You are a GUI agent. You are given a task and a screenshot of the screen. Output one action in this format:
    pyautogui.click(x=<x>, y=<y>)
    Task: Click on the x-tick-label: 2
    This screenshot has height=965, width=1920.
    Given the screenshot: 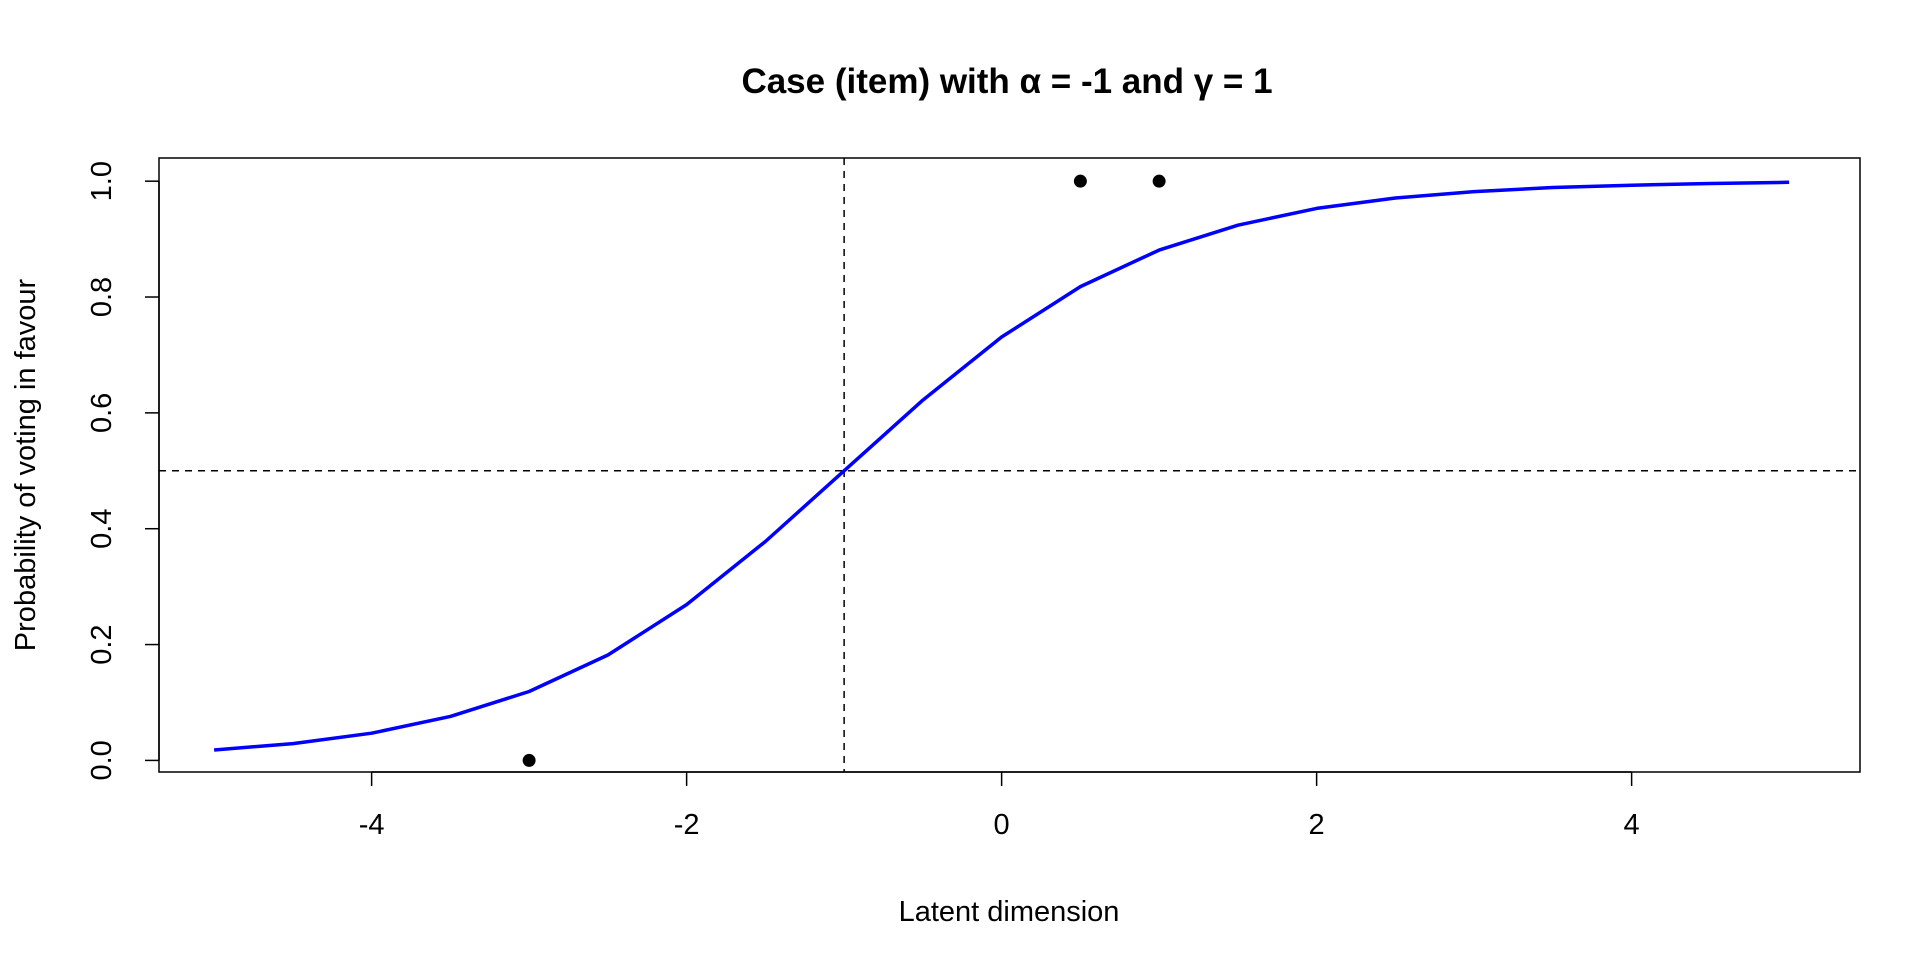 What is the action you would take?
    pyautogui.click(x=1317, y=825)
    